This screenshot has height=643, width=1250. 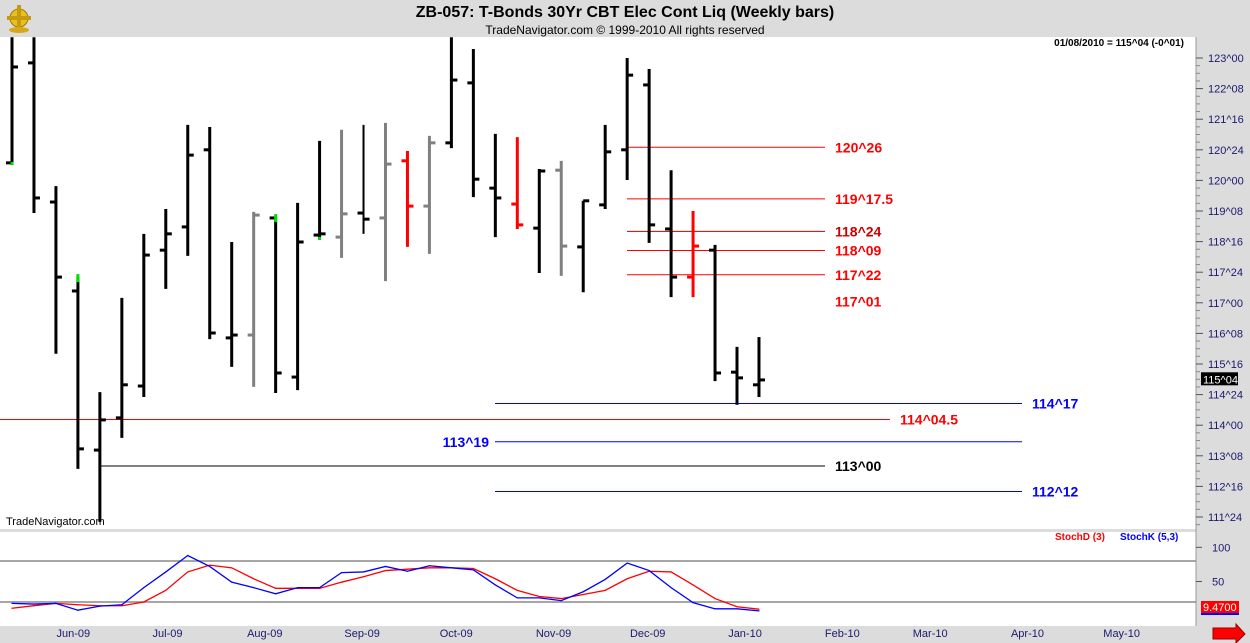 What do you see at coordinates (1080, 537) in the screenshot?
I see `legend-stochd: StochD (3)` at bounding box center [1080, 537].